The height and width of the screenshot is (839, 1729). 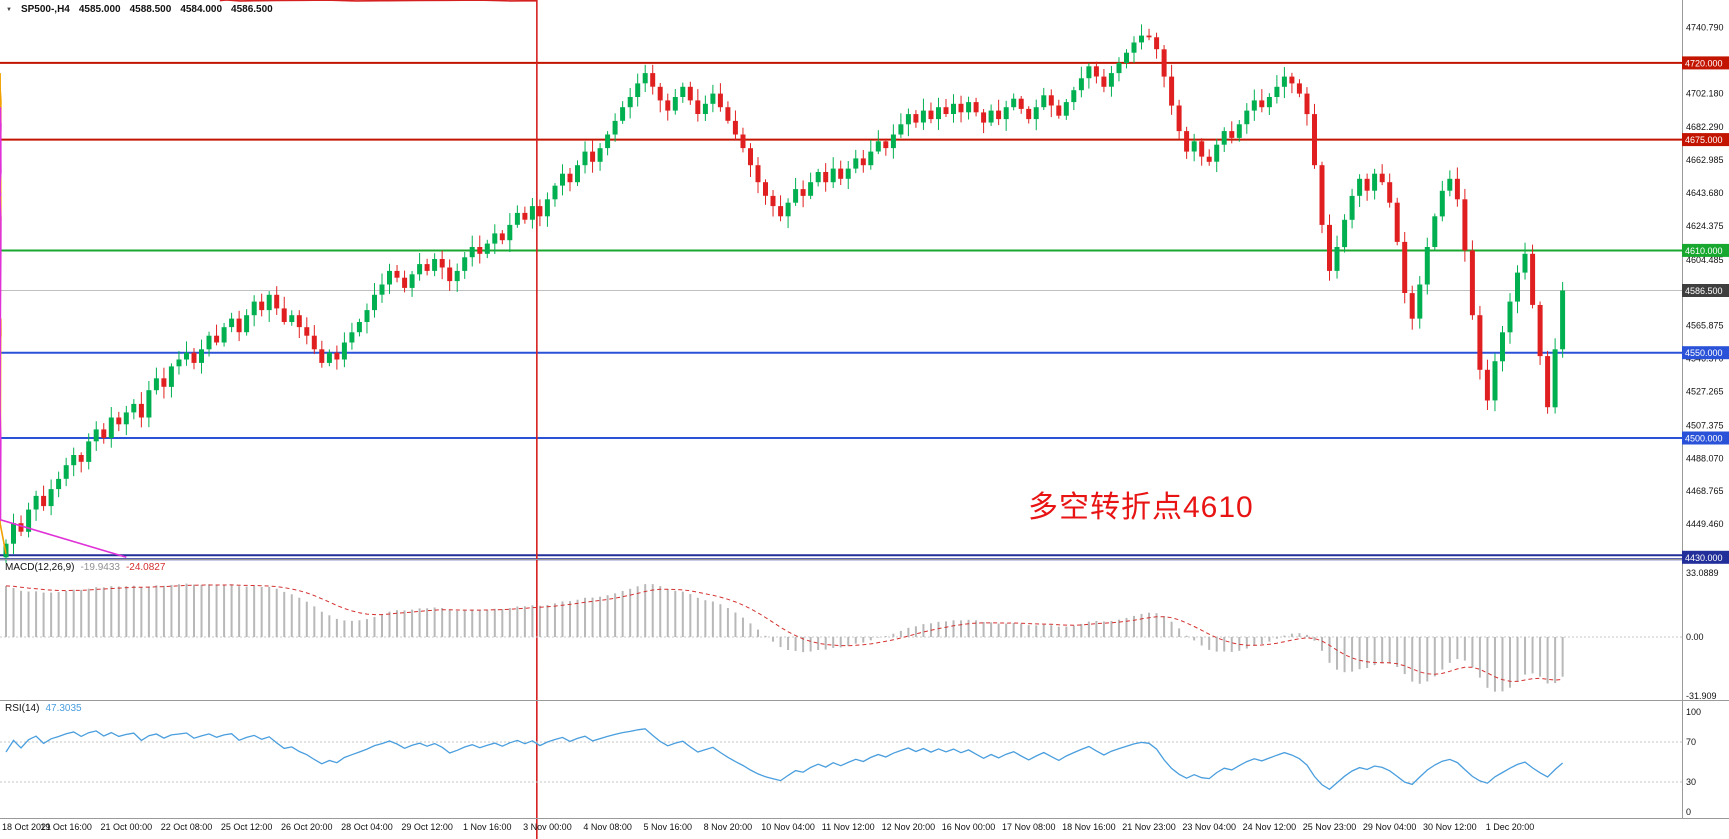 I want to click on price-tag-4720.000: 4720.000, so click(x=1705, y=63).